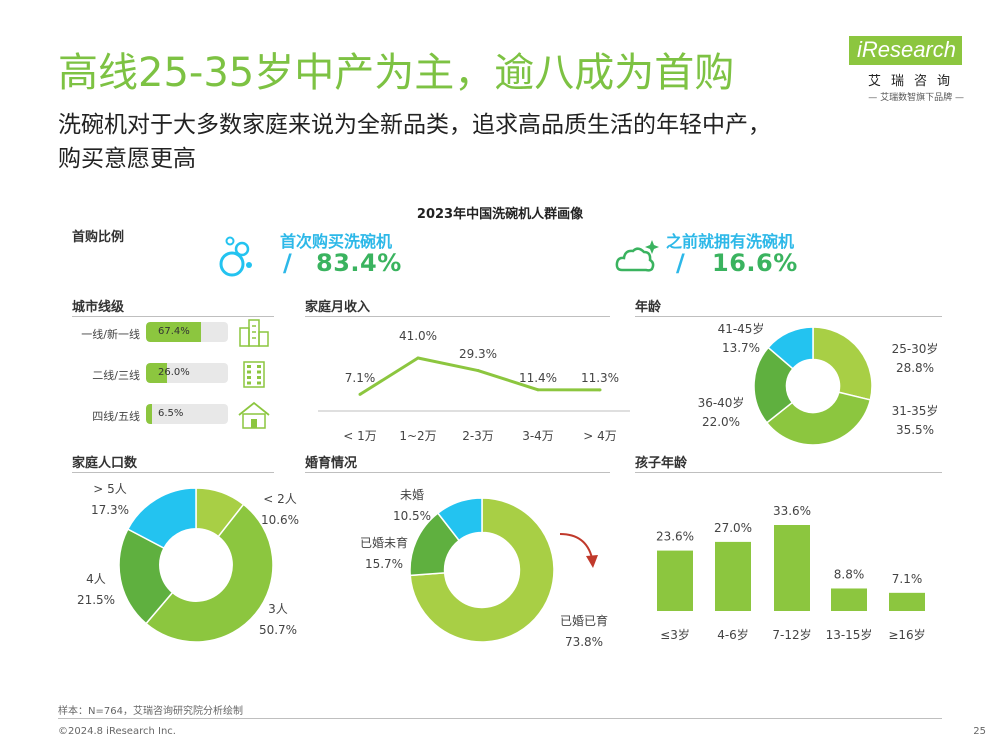 This screenshot has height=750, width=1000. What do you see at coordinates (905, 50) in the screenshot?
I see `iresearch-logo: iResearch` at bounding box center [905, 50].